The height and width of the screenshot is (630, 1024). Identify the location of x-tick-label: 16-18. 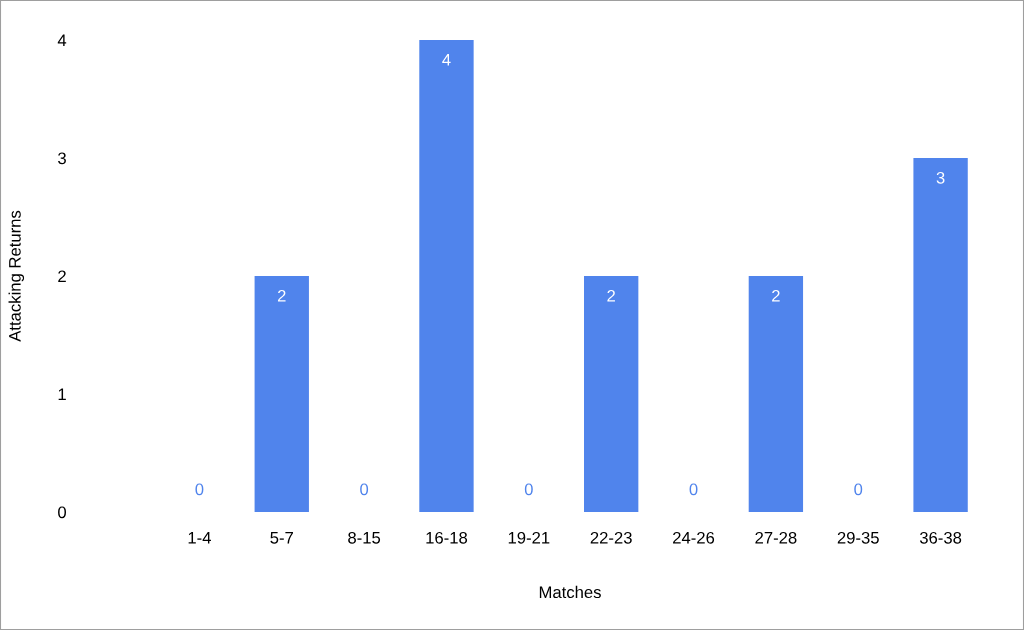
(447, 537).